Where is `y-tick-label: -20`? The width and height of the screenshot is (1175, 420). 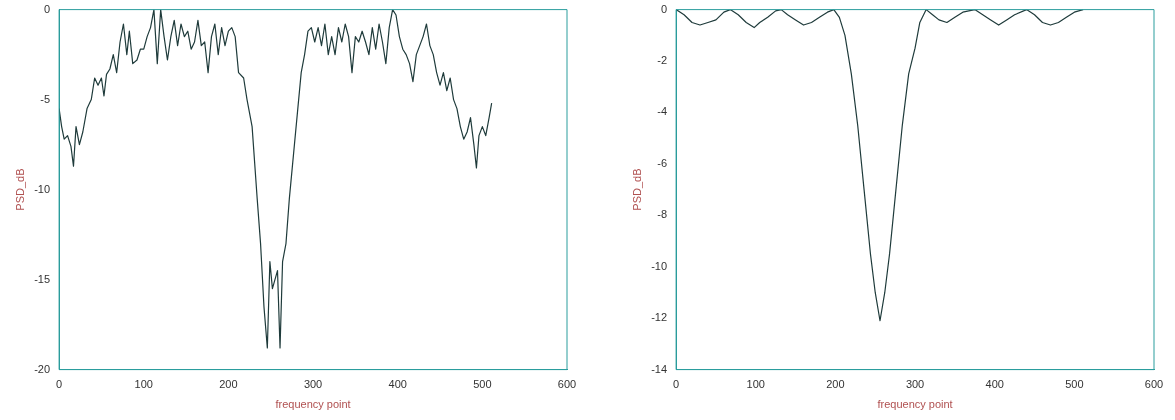
y-tick-label: -20 is located at coordinates (42, 368).